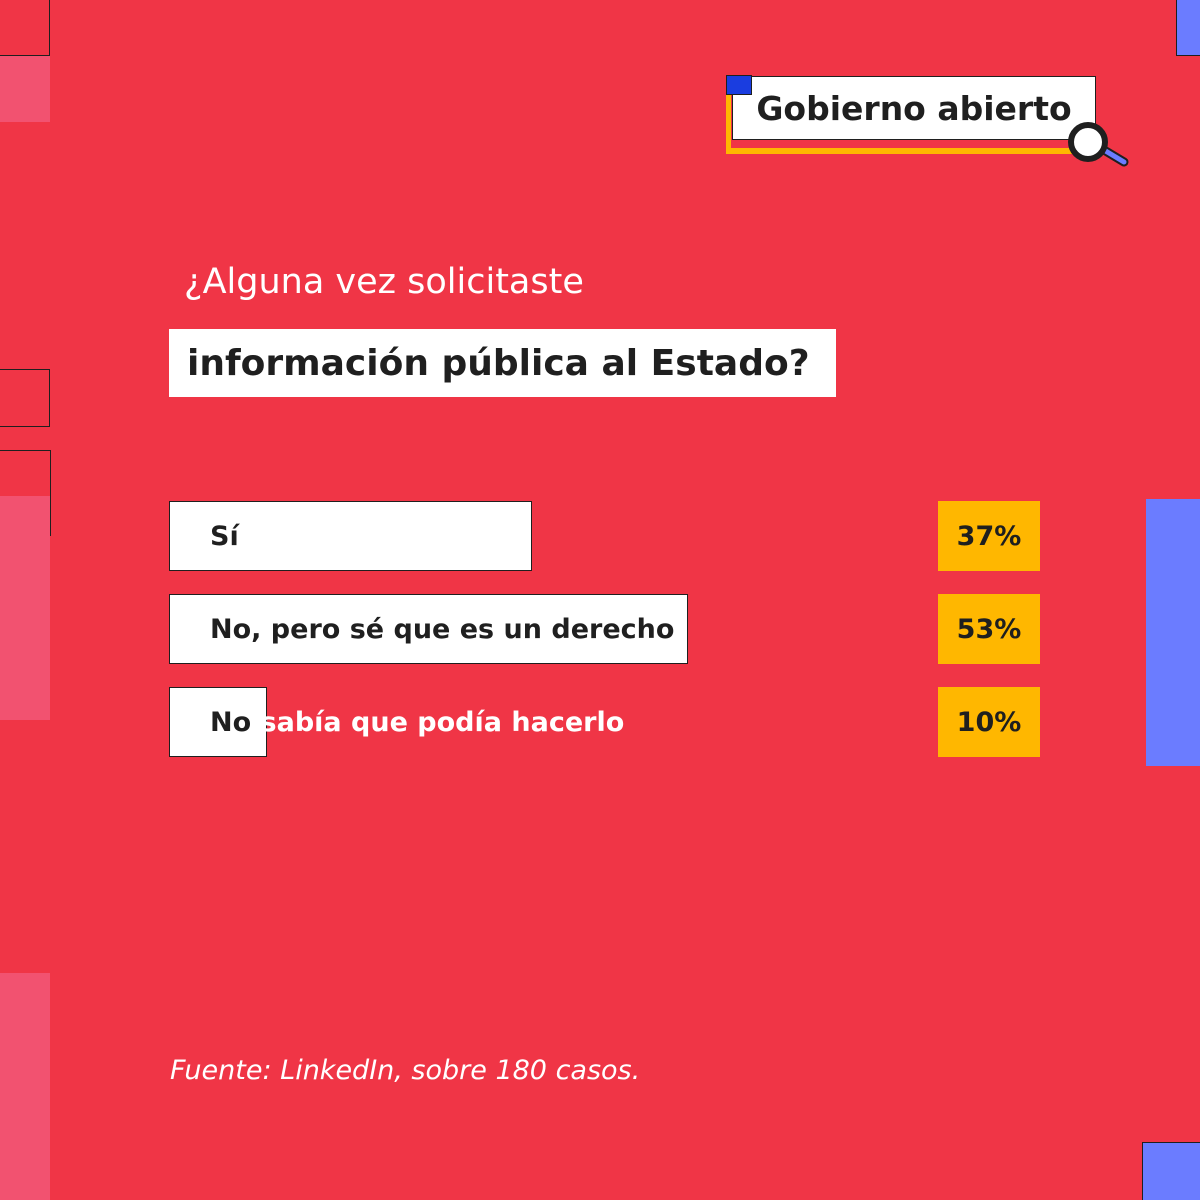 The image size is (1200, 1200). I want to click on bar-label-1: Sí, so click(224, 536).